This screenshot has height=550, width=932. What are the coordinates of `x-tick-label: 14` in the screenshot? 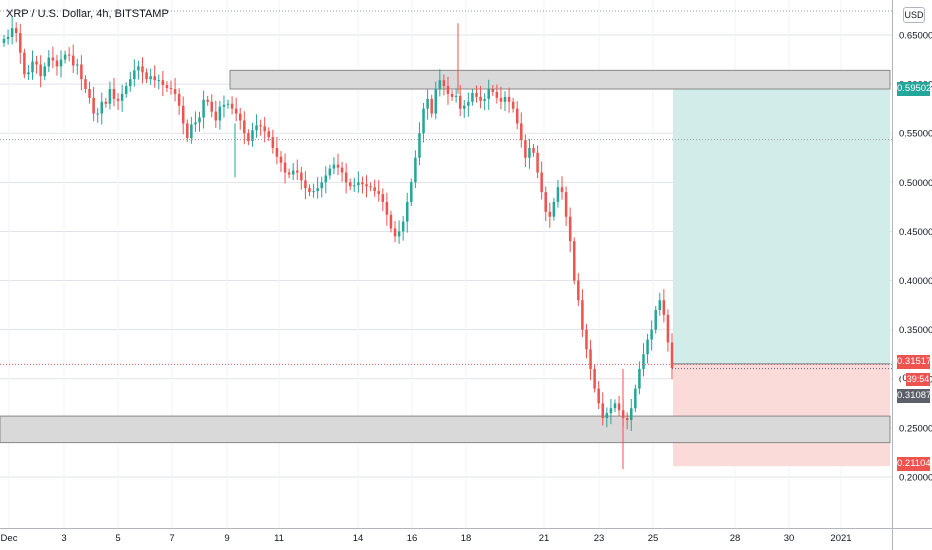 It's located at (358, 538).